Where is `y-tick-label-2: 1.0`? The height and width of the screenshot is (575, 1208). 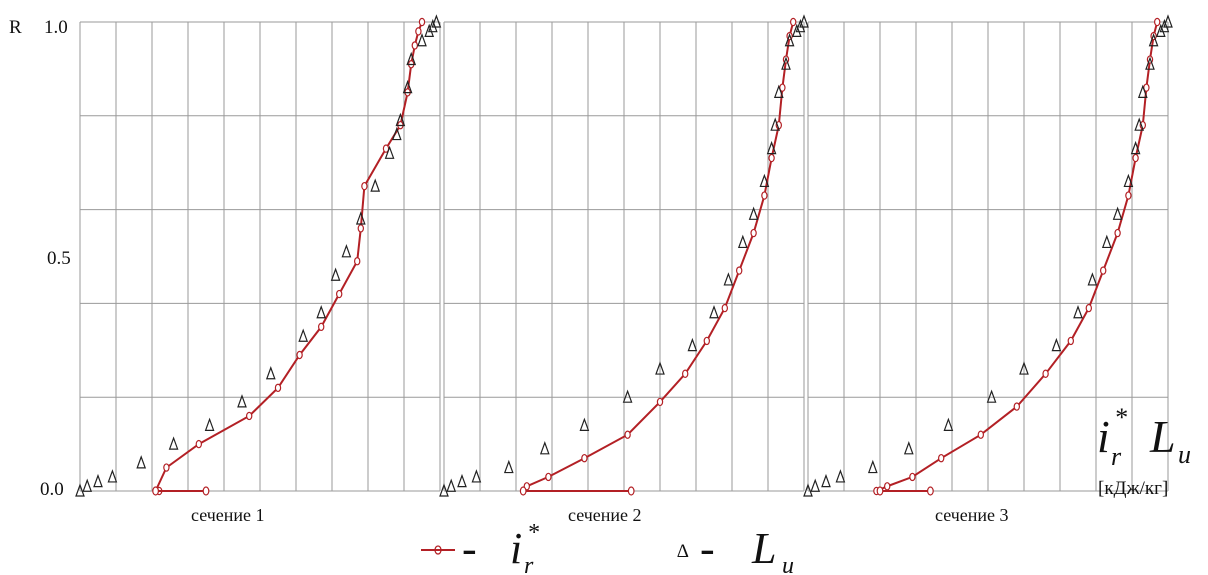 y-tick-label-2: 1.0 is located at coordinates (56, 27).